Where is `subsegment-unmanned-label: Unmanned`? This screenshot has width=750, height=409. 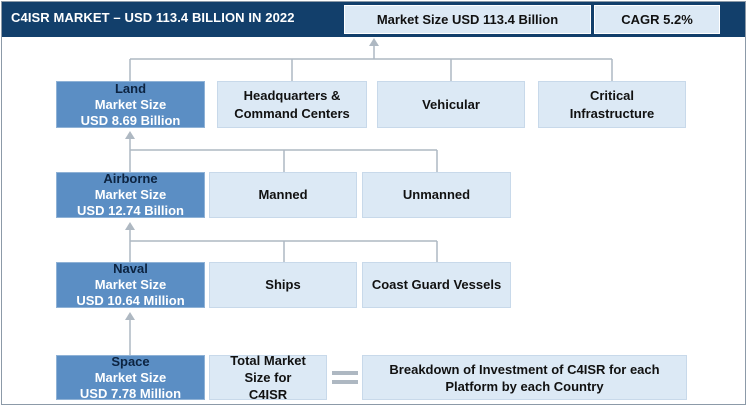
subsegment-unmanned-label: Unmanned is located at coordinates (436, 194).